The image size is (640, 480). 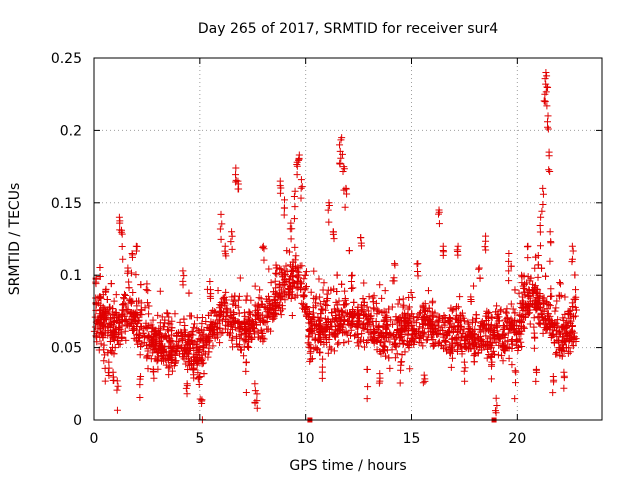 What do you see at coordinates (94, 439) in the screenshot?
I see `x-tick-label: 0` at bounding box center [94, 439].